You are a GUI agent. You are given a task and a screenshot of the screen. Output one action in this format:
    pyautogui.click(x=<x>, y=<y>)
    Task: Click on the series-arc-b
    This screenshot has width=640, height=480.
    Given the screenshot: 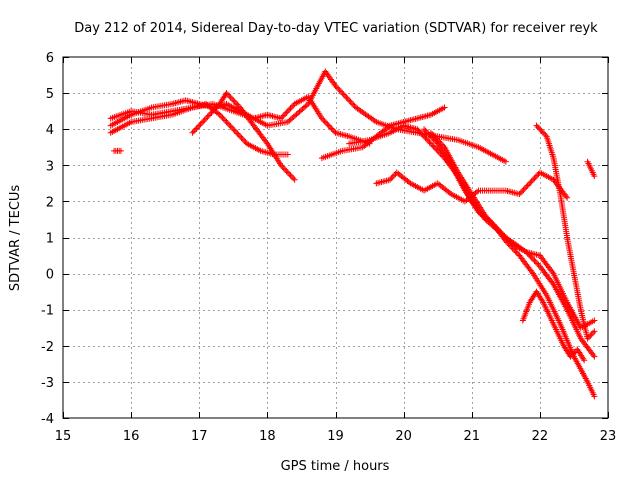 What is the action you would take?
    pyautogui.click(x=240, y=120)
    